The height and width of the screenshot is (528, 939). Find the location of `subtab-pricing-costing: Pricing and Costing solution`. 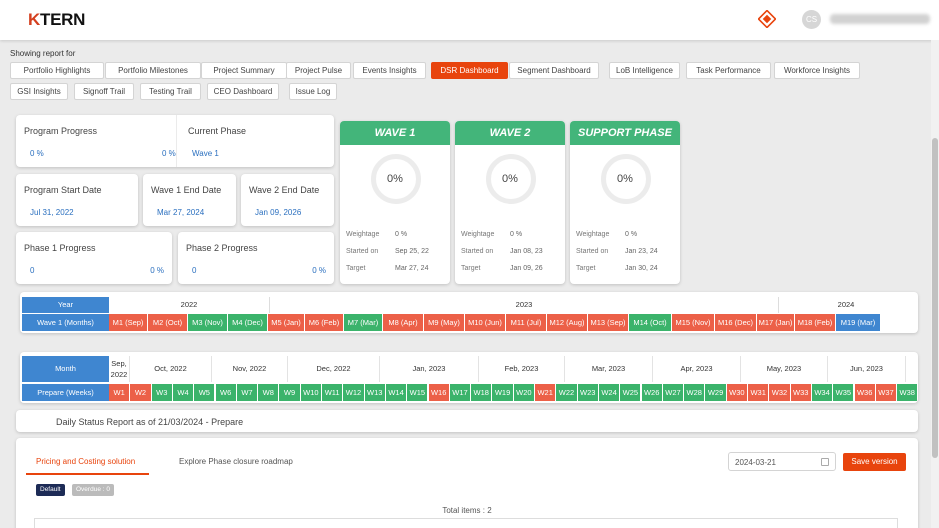

subtab-pricing-costing: Pricing and Costing solution is located at coordinates (86, 461).